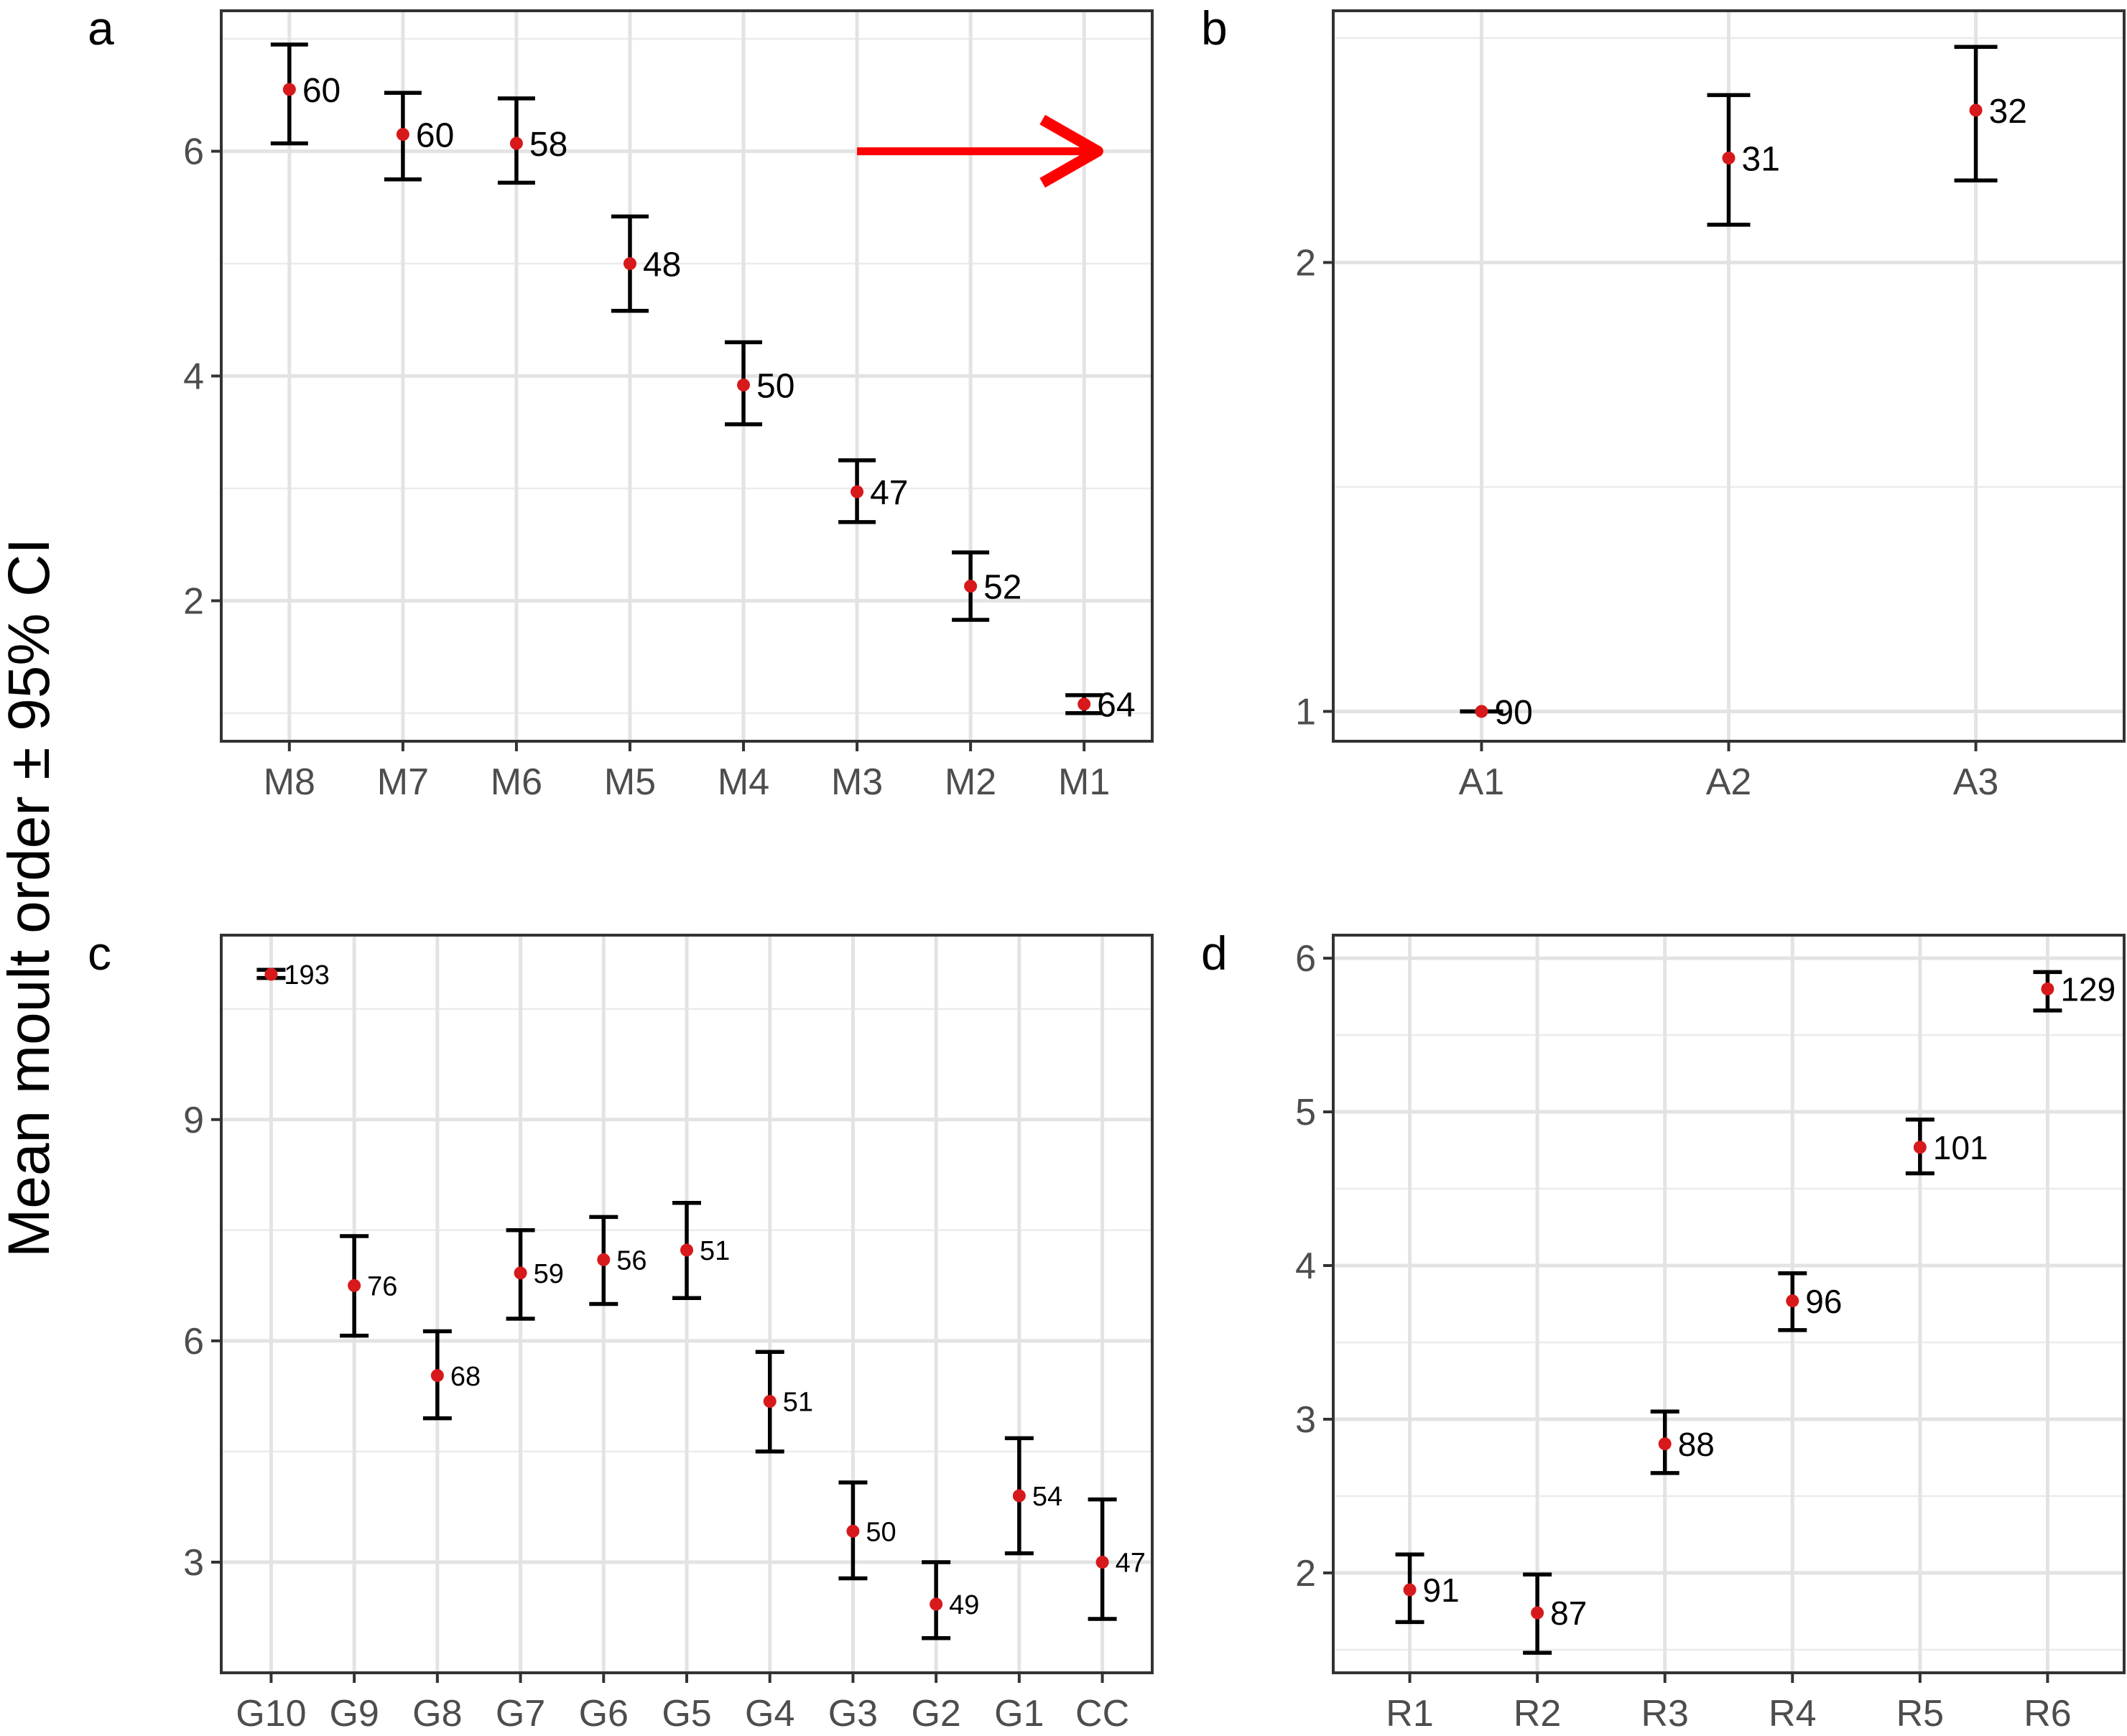 The width and height of the screenshot is (2127, 1736). Describe the element at coordinates (632, 1261) in the screenshot. I see `sample-size-label: 56` at that location.